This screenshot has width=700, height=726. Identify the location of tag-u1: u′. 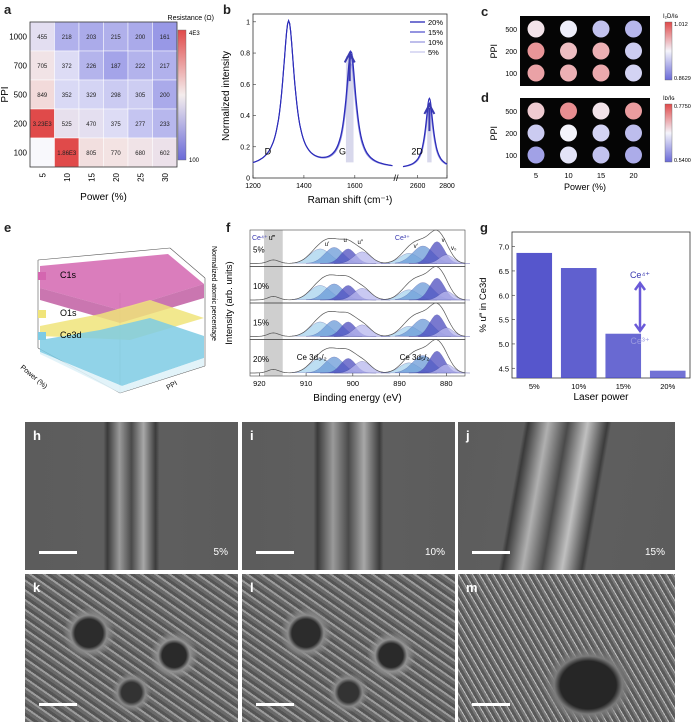
(327, 245).